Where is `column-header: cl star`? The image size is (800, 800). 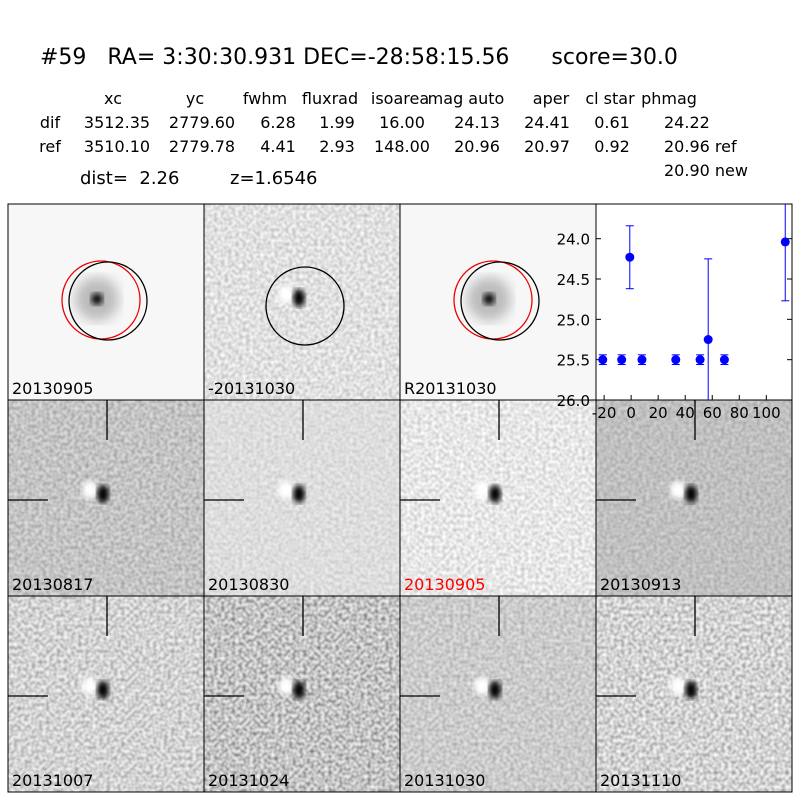
column-header: cl star is located at coordinates (610, 98).